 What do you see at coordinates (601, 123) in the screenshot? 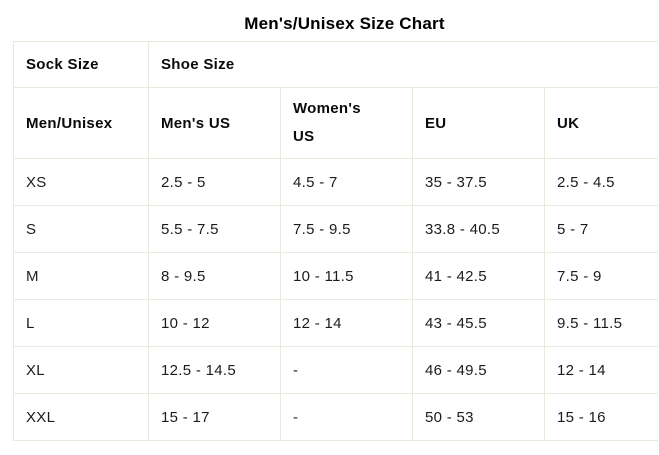
I see `column-header-uk: UK` at bounding box center [601, 123].